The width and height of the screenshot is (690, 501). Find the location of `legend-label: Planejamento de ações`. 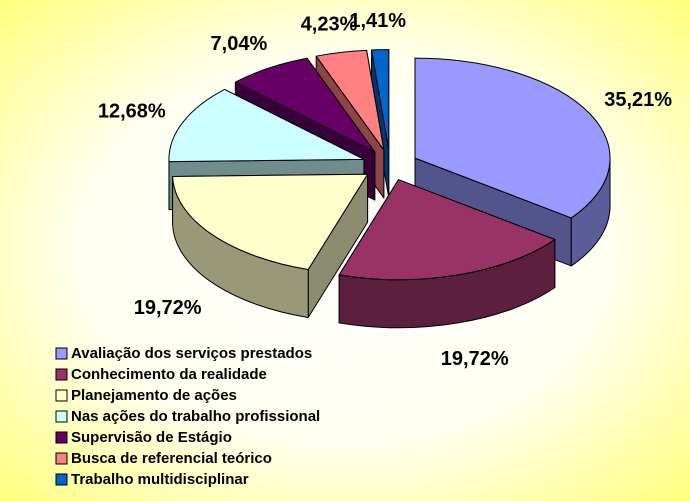

legend-label: Planejamento de ações is located at coordinates (154, 395).